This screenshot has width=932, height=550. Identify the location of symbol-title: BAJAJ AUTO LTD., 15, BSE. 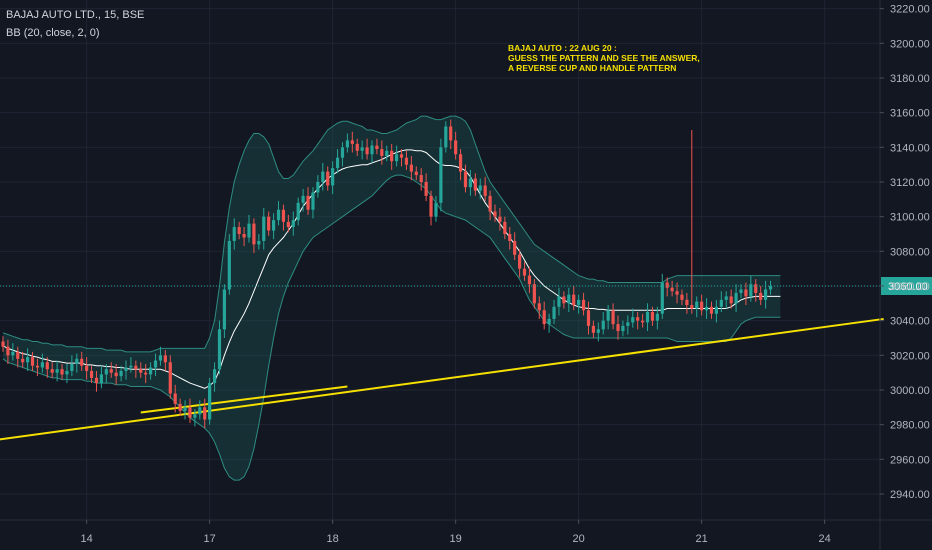
(75, 15).